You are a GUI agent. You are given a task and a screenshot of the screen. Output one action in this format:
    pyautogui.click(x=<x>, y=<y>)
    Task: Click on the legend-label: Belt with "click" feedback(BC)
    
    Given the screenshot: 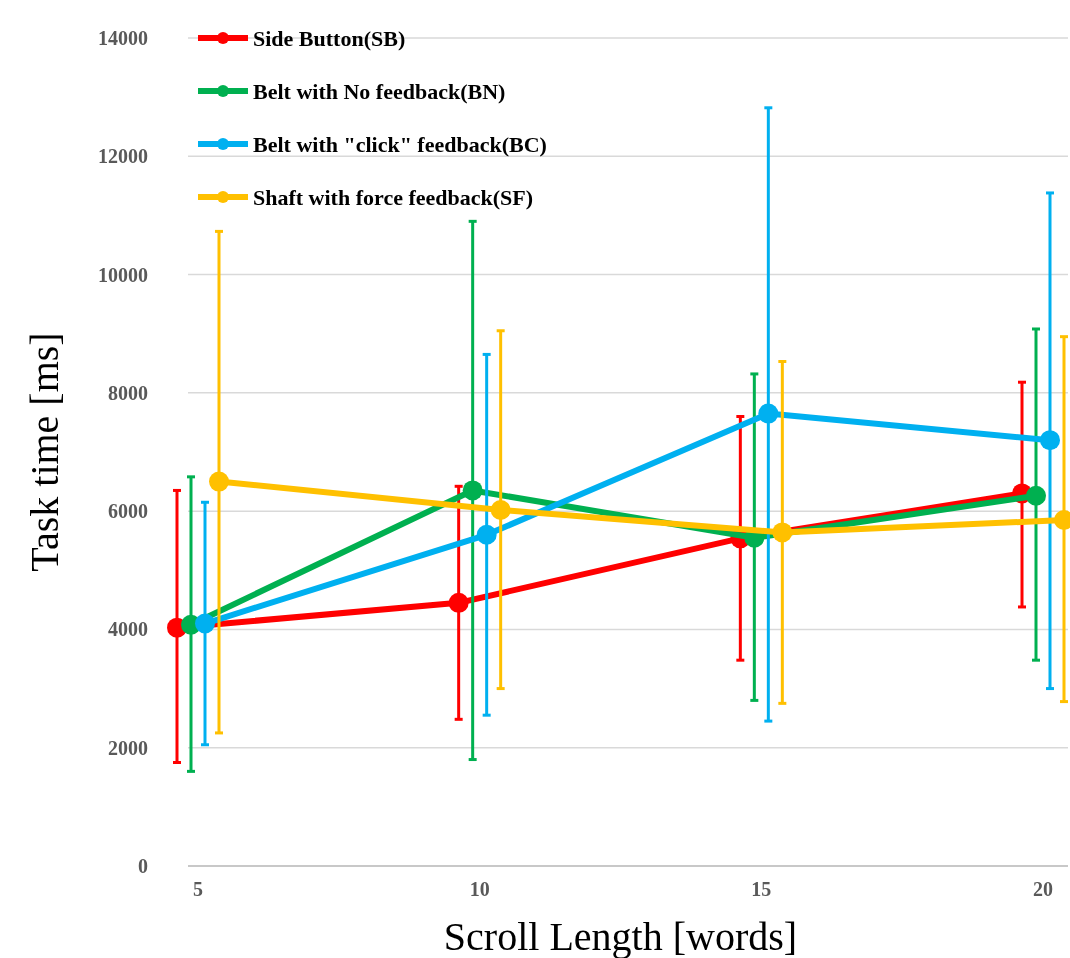 What is the action you would take?
    pyautogui.click(x=400, y=144)
    